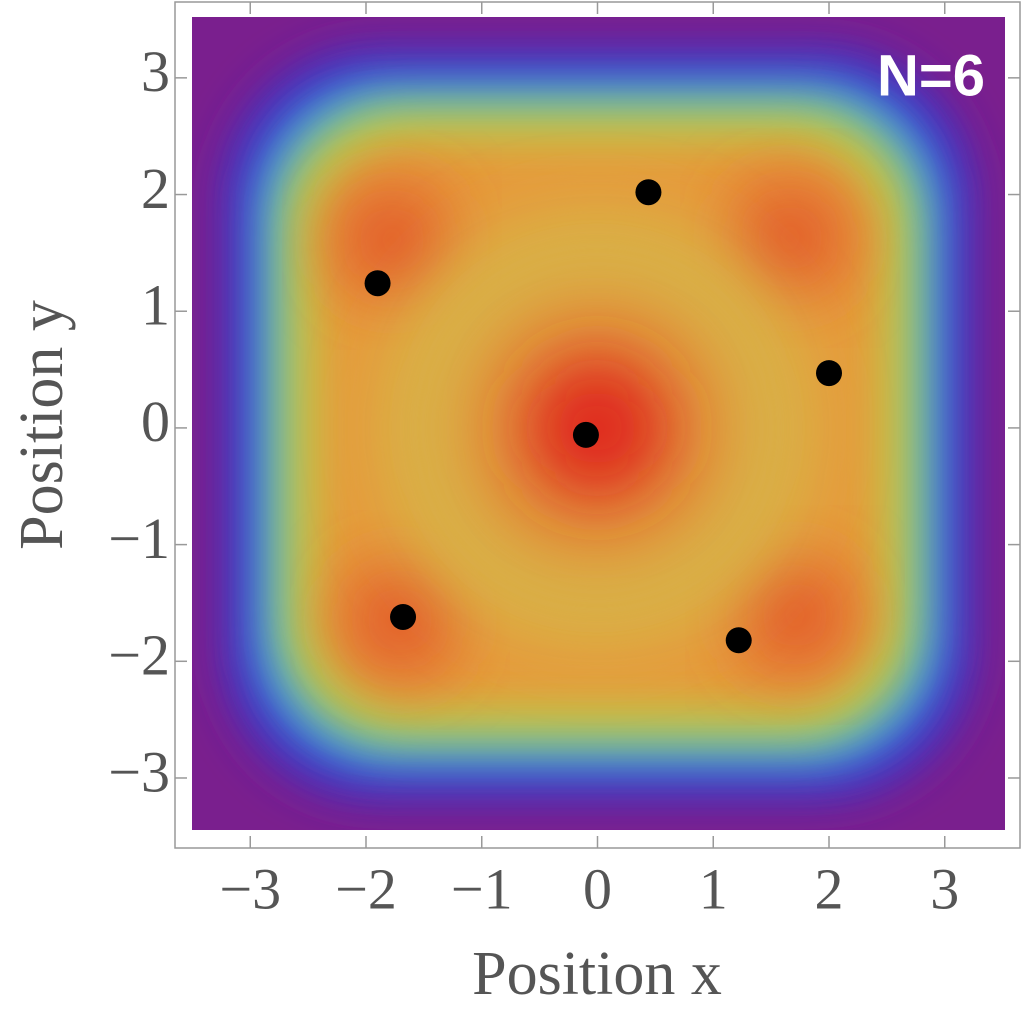 The height and width of the screenshot is (1020, 1024). I want to click on x-tick-label: −1, so click(482, 888).